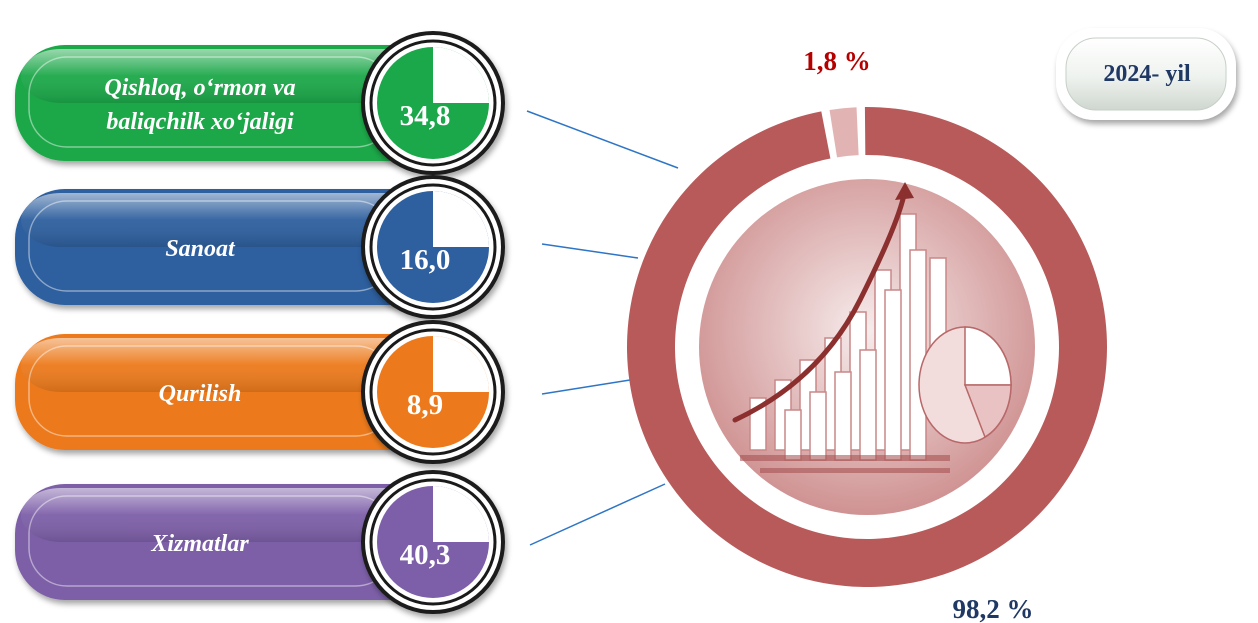 The height and width of the screenshot is (623, 1258). I want to click on category-value-label: 8,9, so click(425, 405).